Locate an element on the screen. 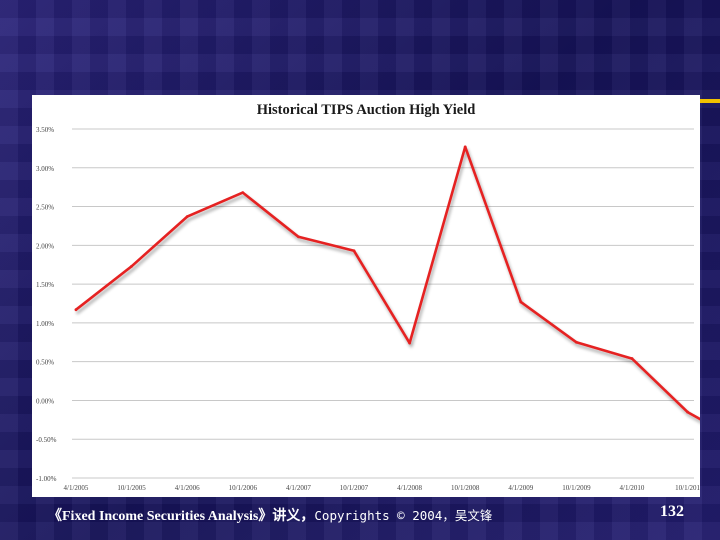  y-tick-label: -0.50% is located at coordinates (46, 440).